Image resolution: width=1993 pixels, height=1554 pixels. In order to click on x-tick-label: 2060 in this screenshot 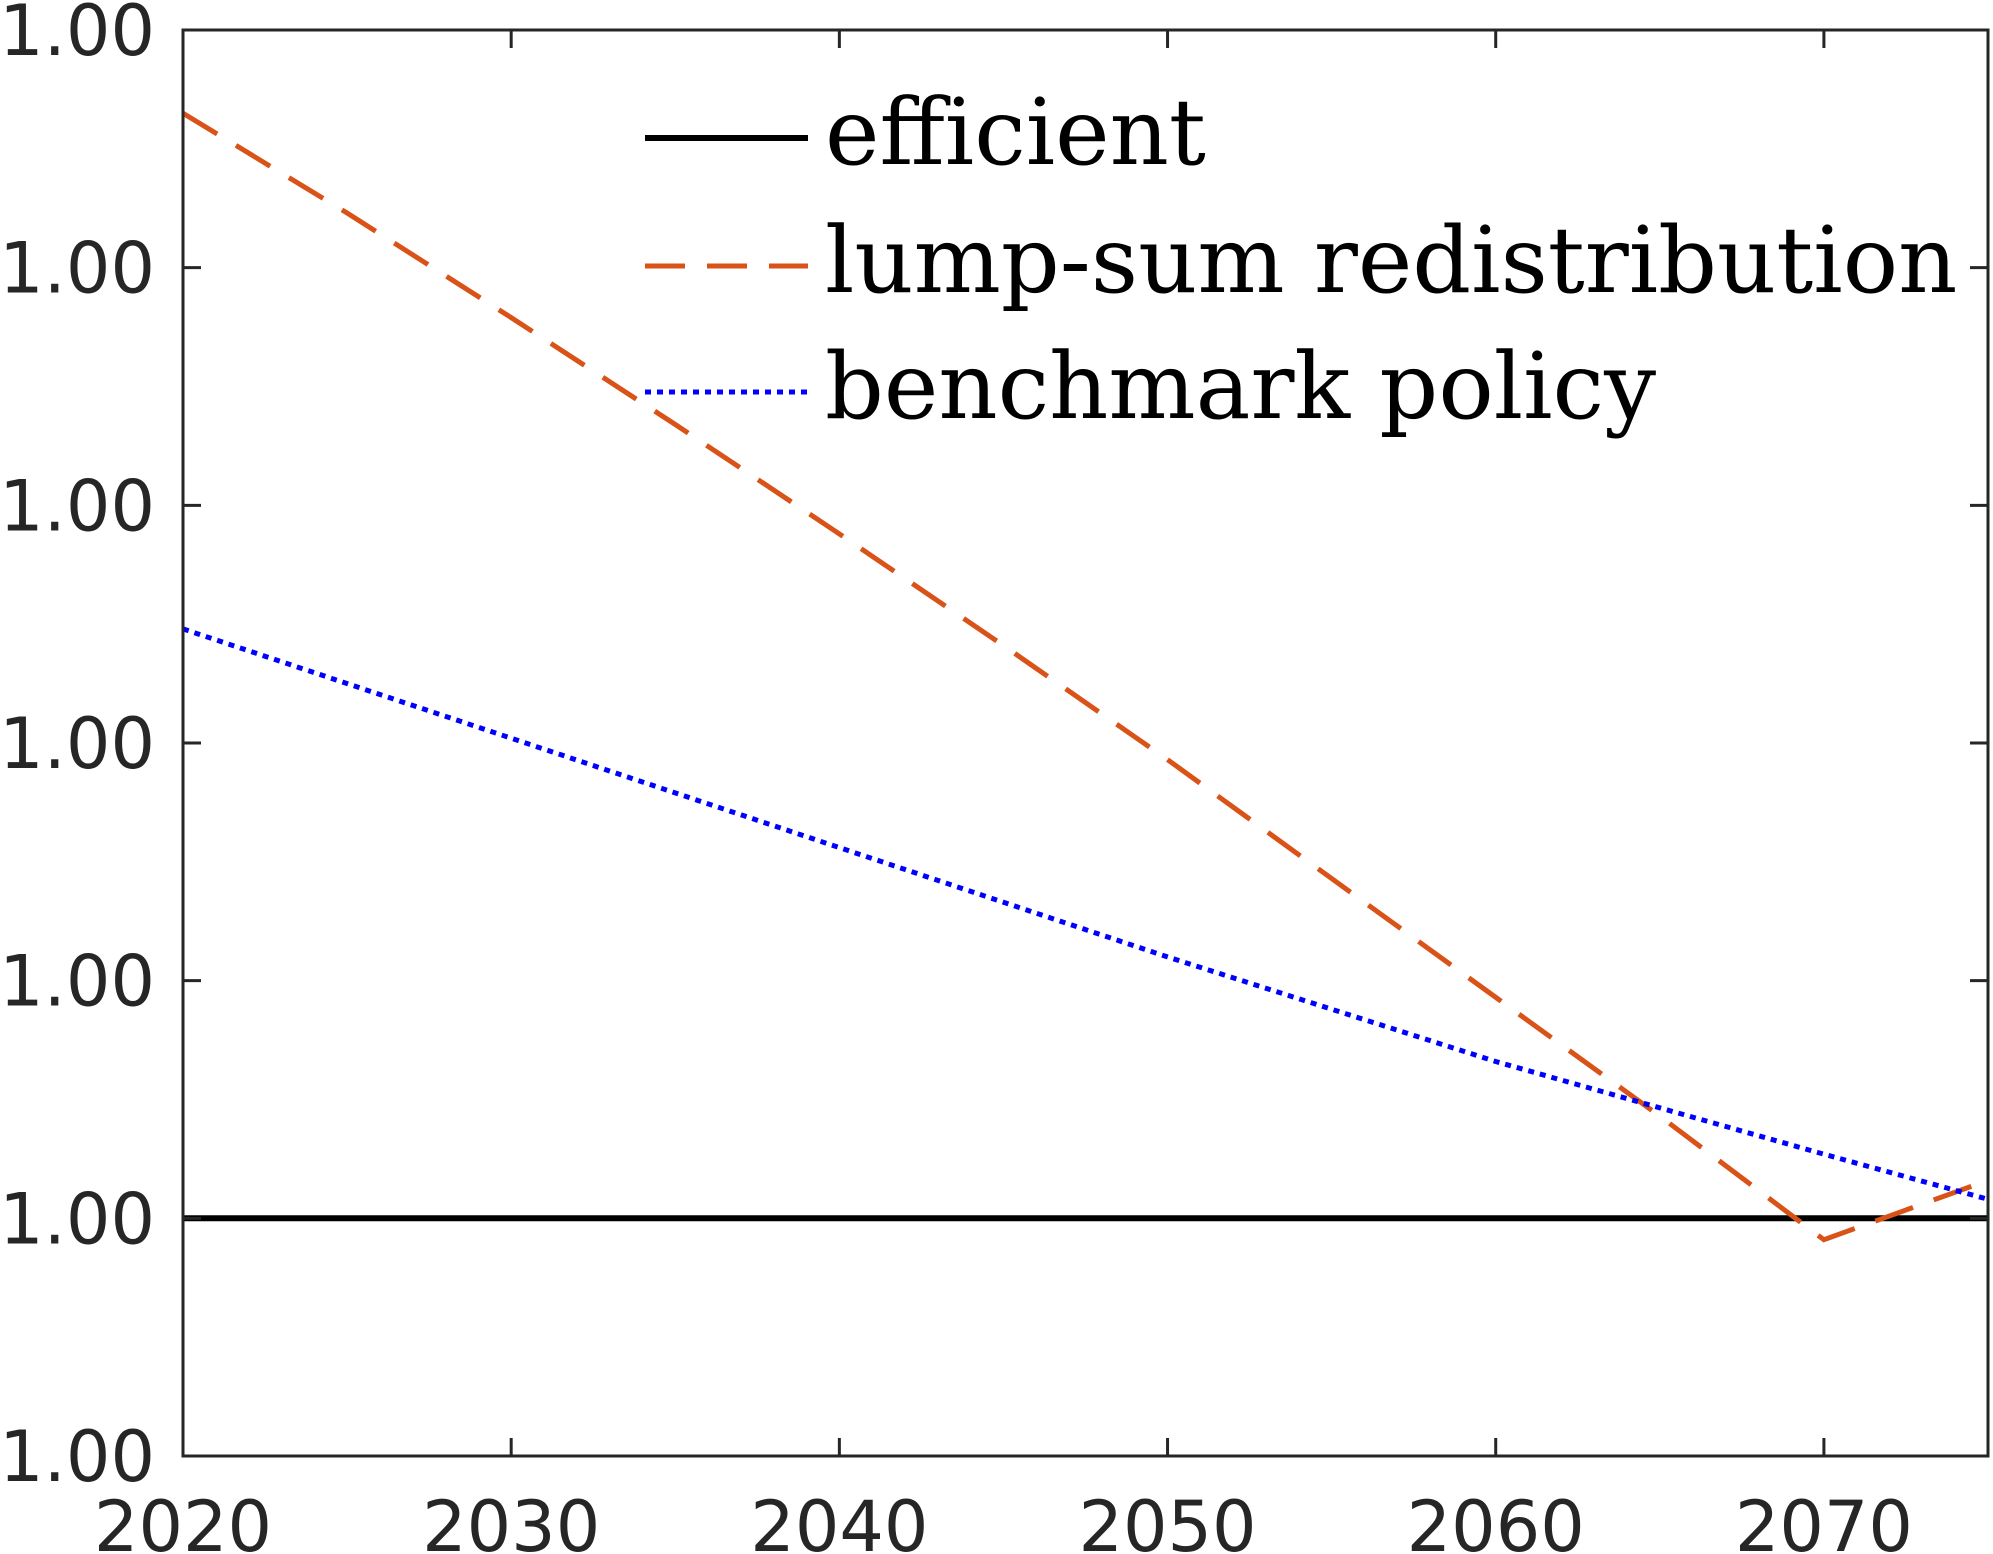, I will do `click(1496, 1520)`.